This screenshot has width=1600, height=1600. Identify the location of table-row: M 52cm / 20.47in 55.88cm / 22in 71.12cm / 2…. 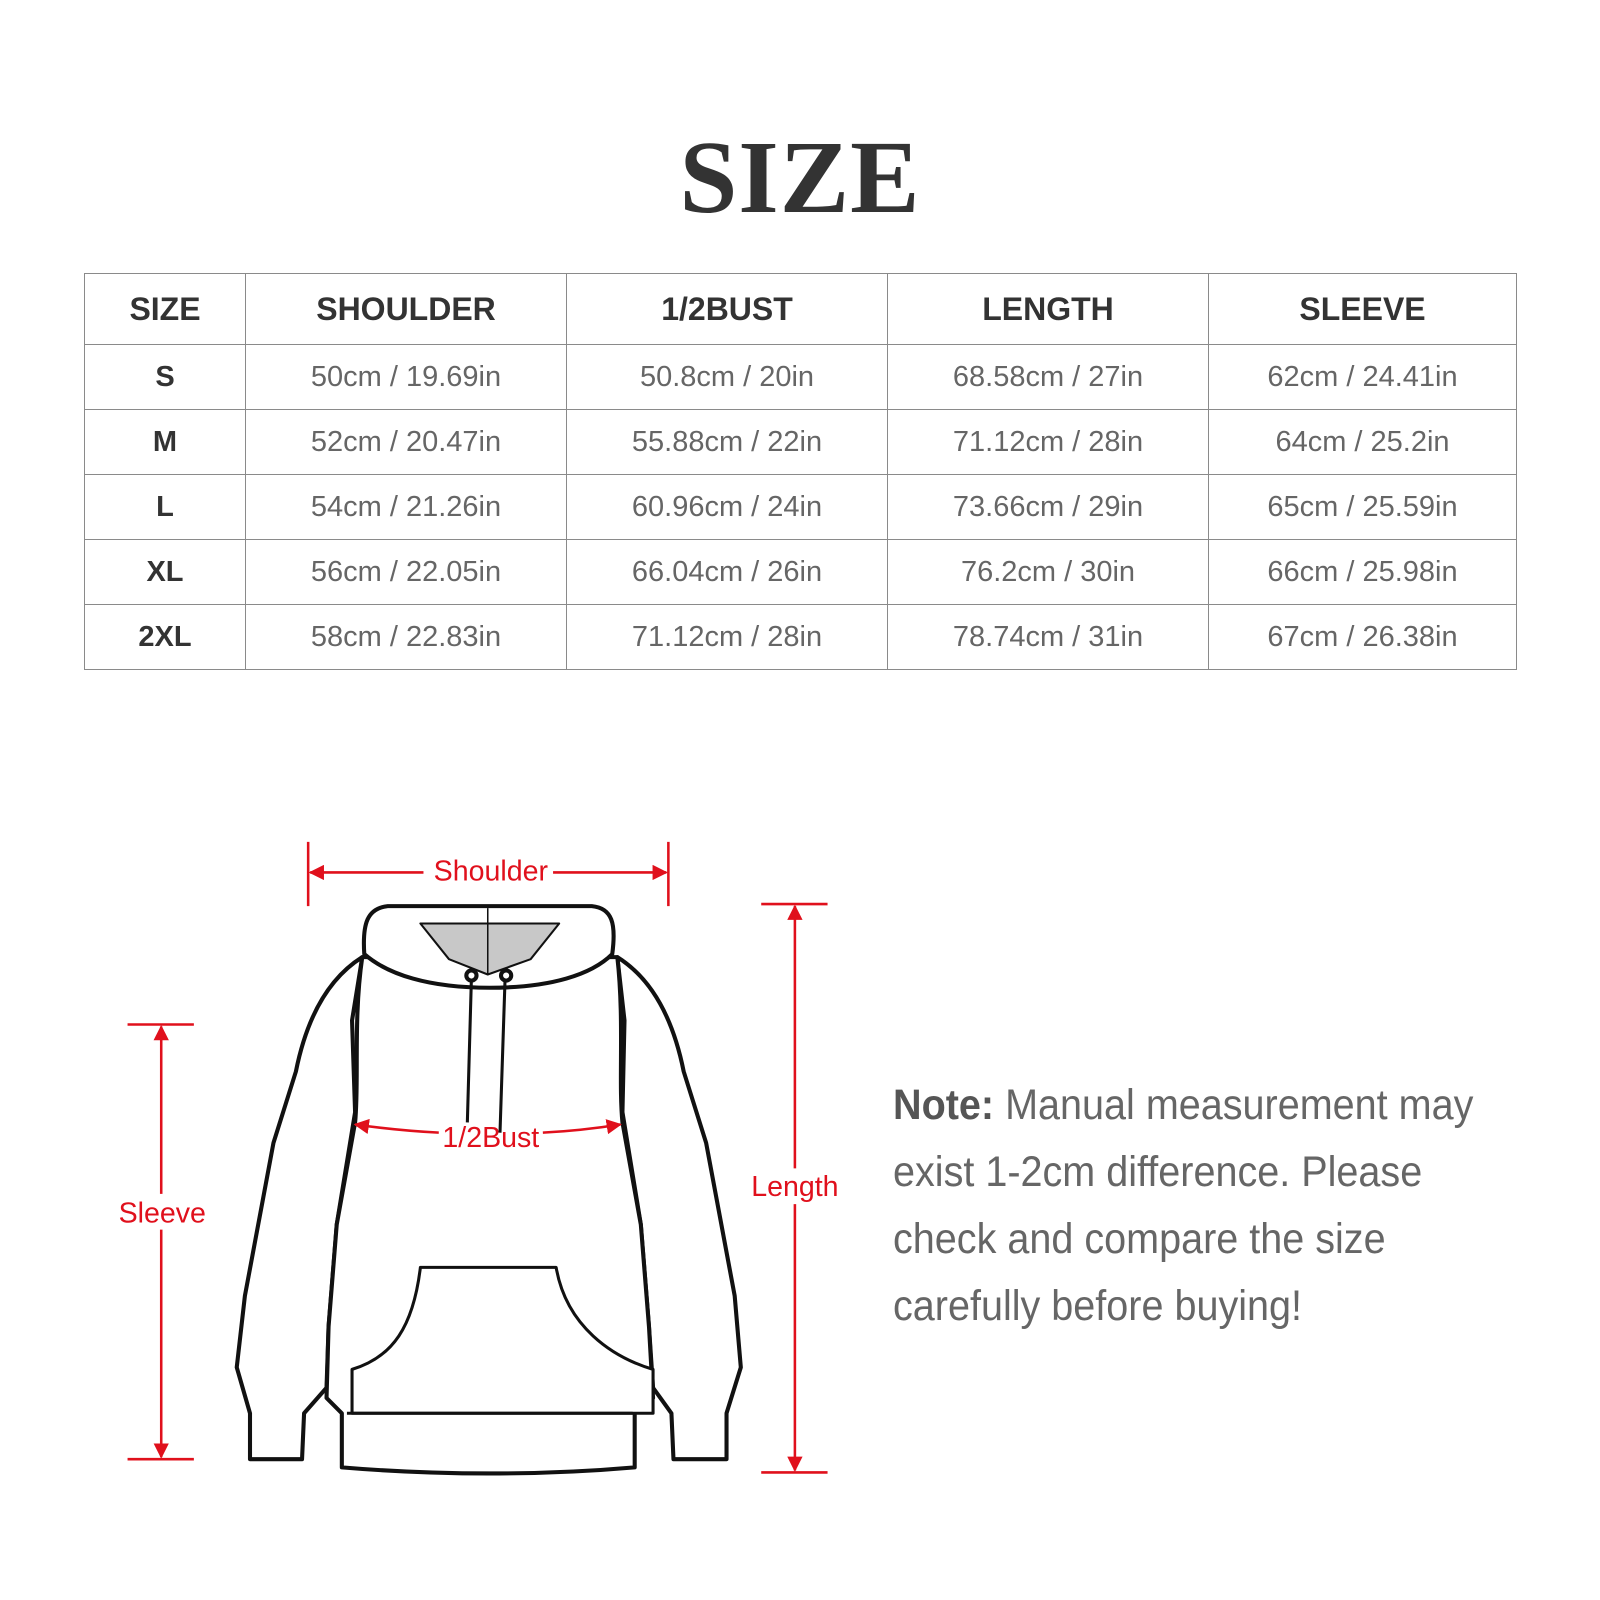
(800, 442).